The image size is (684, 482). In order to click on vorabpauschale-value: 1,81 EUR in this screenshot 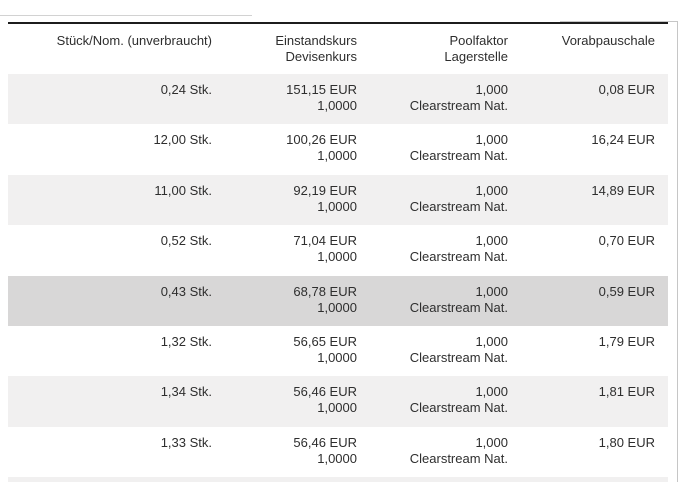, I will do `click(626, 392)`.